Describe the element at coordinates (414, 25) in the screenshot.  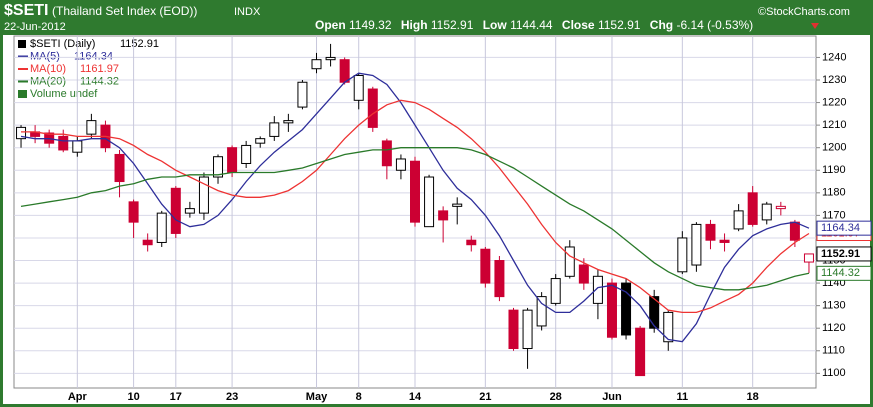
I see `high-label: High` at that location.